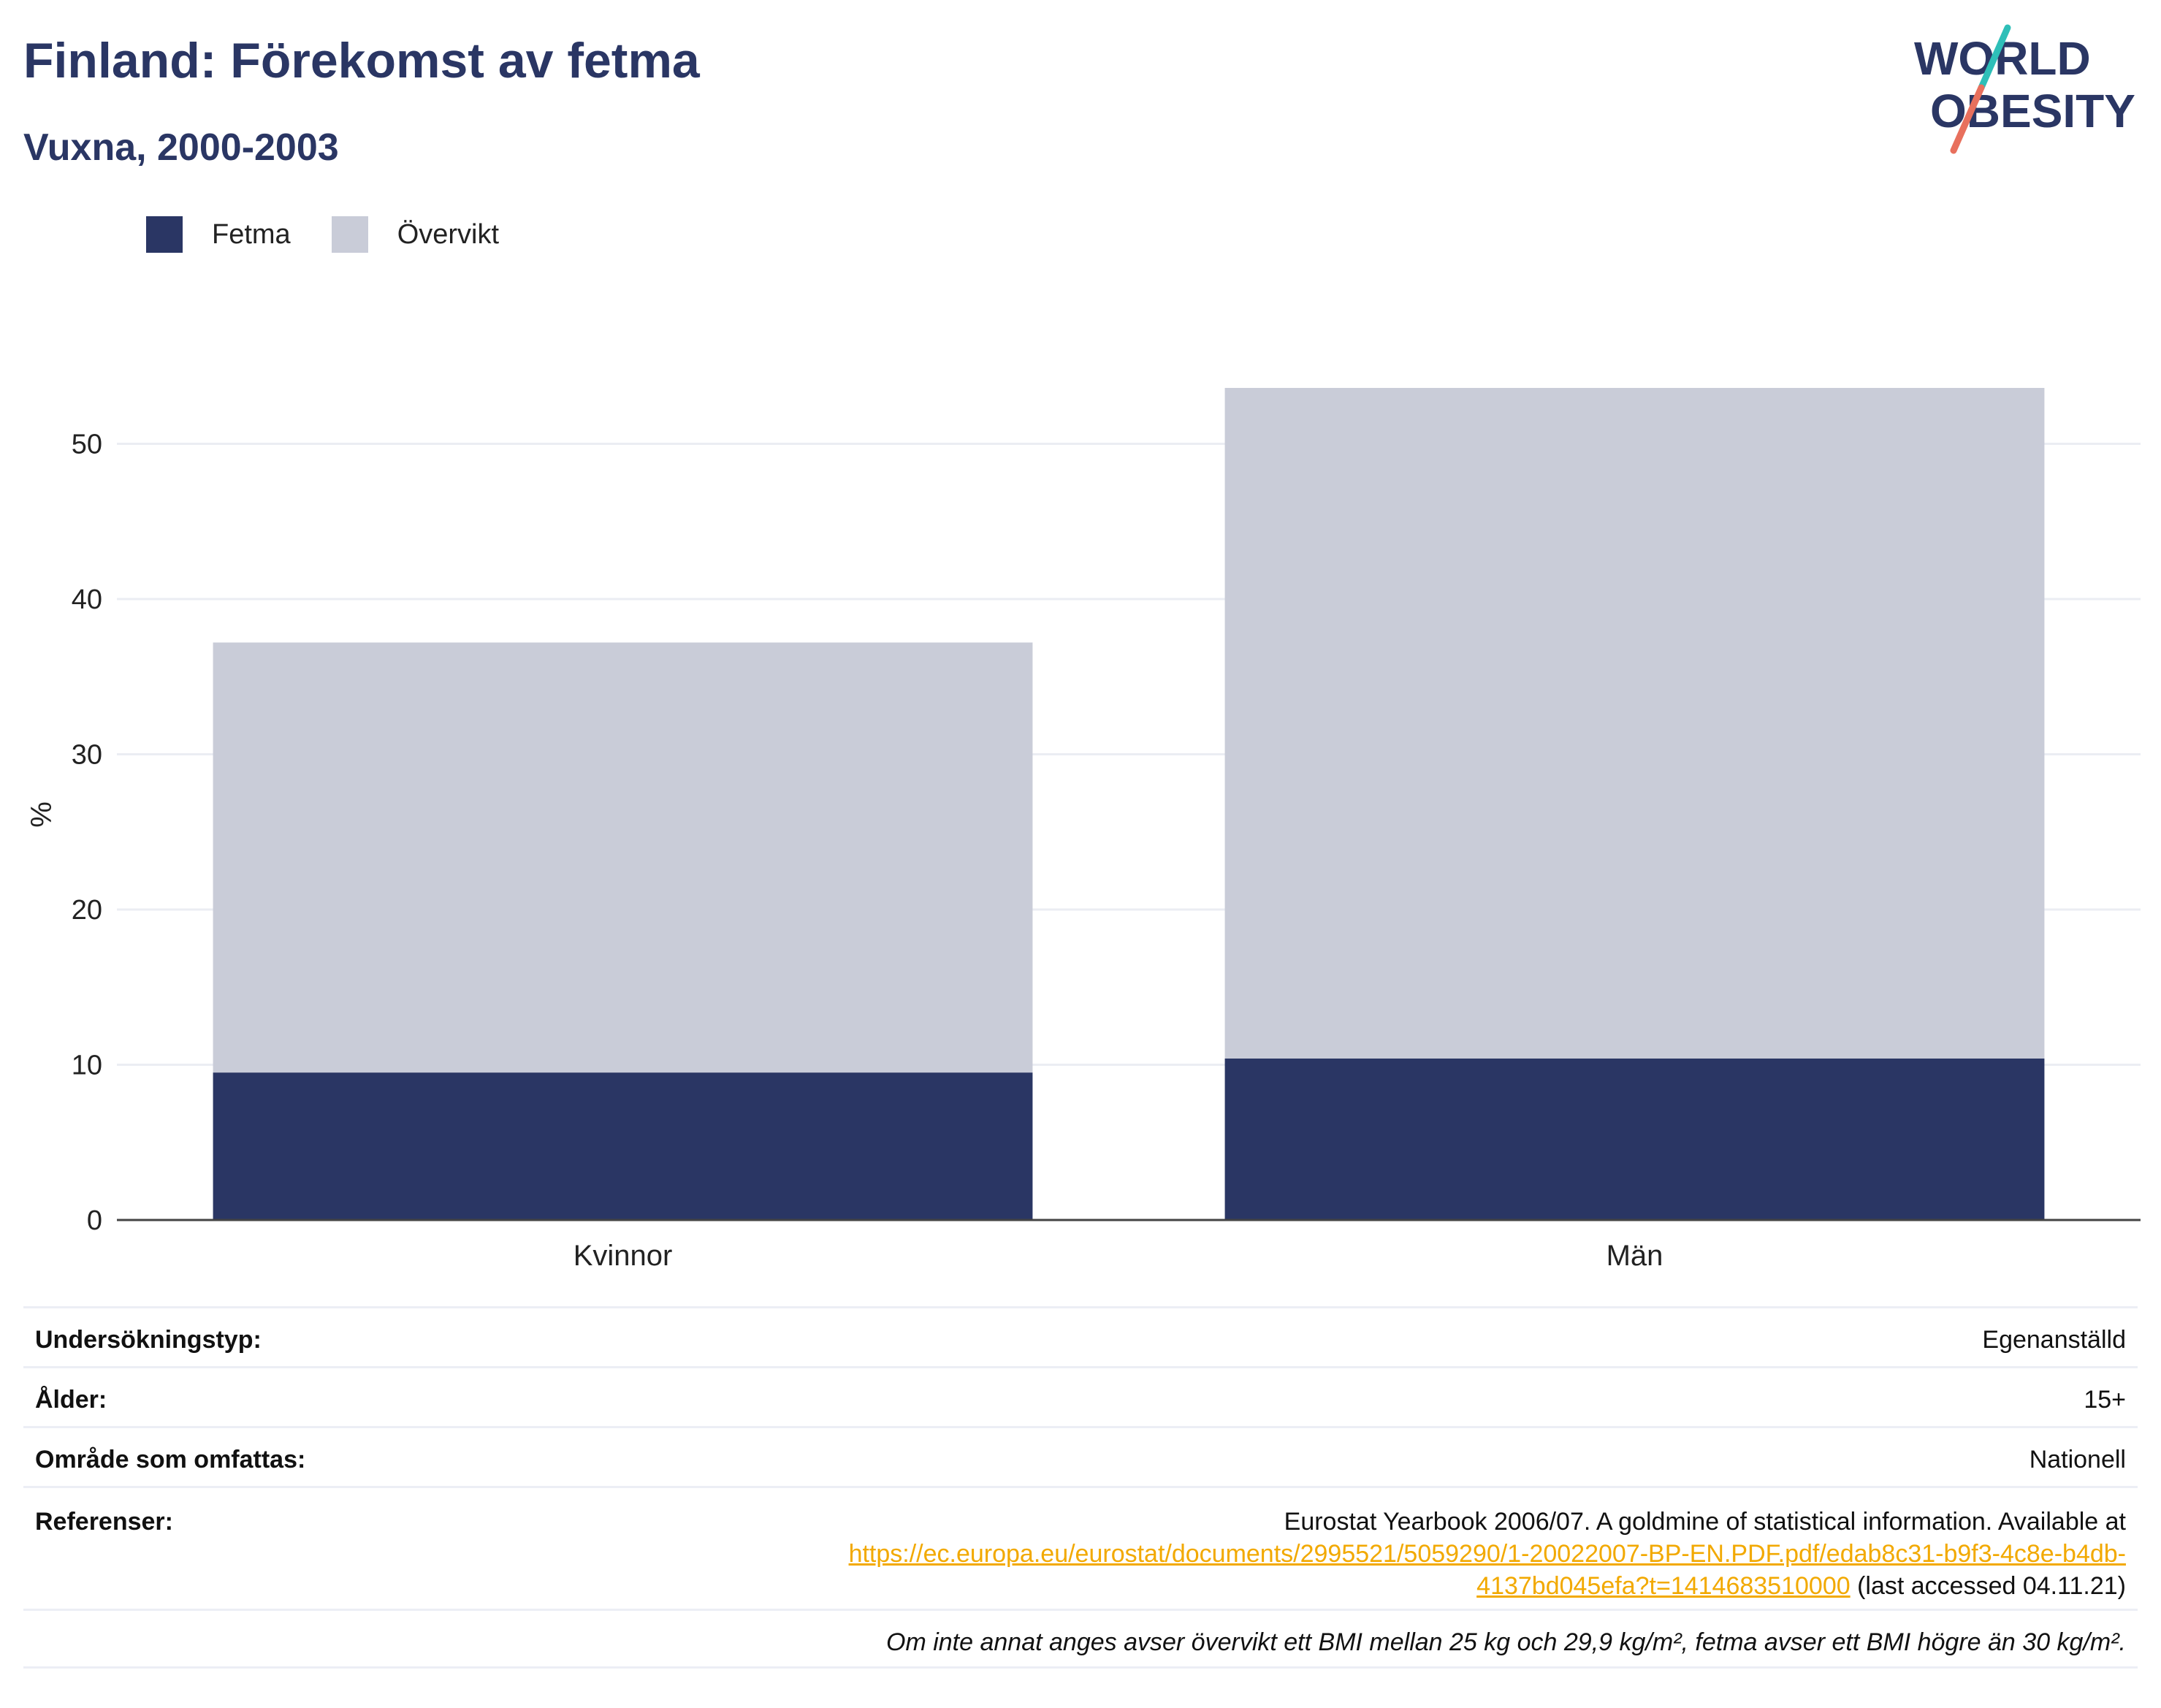 The image size is (2161, 1708). What do you see at coordinates (448, 234) in the screenshot?
I see `legend-label-overvikt: Övervikt` at bounding box center [448, 234].